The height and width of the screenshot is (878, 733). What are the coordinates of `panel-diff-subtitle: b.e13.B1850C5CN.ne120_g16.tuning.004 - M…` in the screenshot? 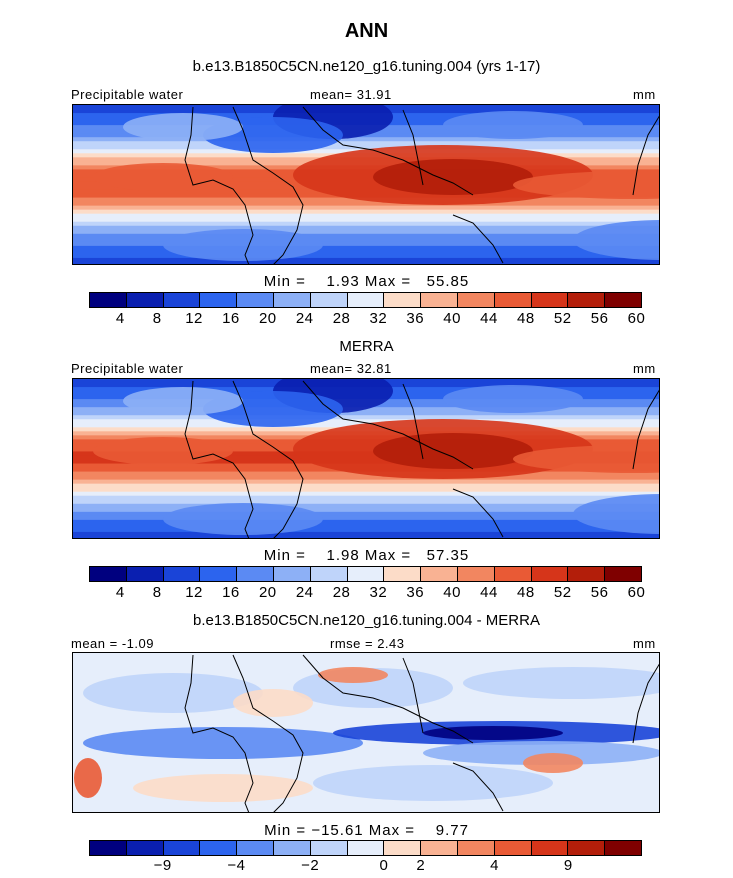 It's located at (366, 620).